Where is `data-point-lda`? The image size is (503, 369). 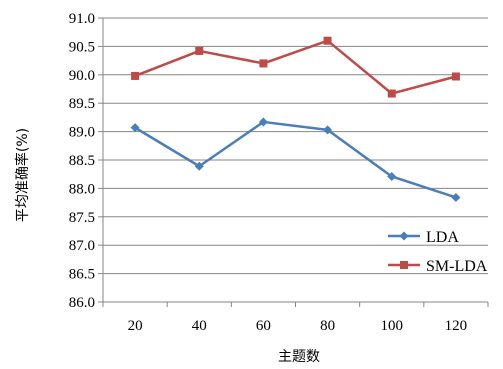
data-point-lda is located at coordinates (455, 197).